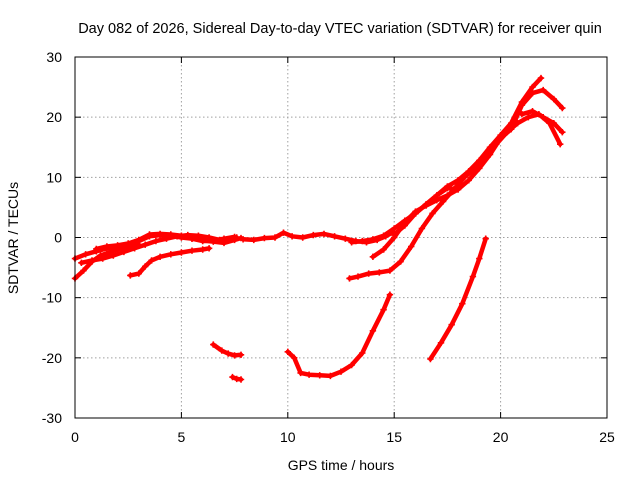 The image size is (640, 480). Describe the element at coordinates (52, 298) in the screenshot. I see `y-tick-label: -10` at that location.